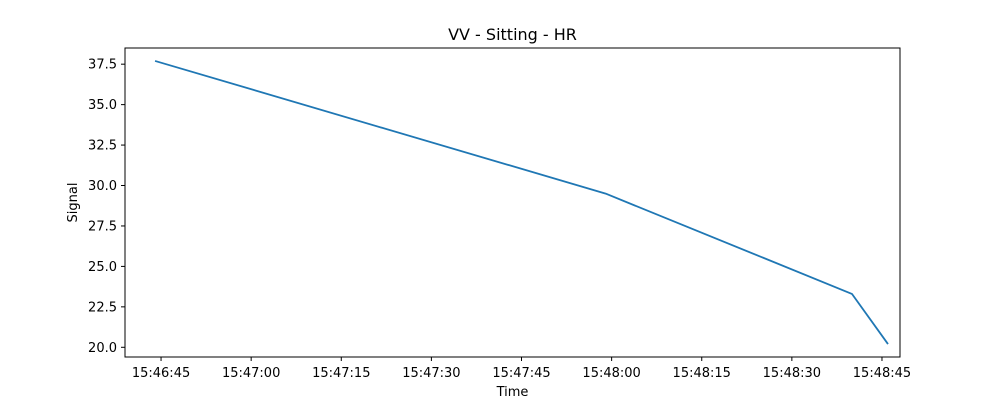 This screenshot has height=400, width=1000. Describe the element at coordinates (102, 307) in the screenshot. I see `y-tick-label: 22.5` at that location.